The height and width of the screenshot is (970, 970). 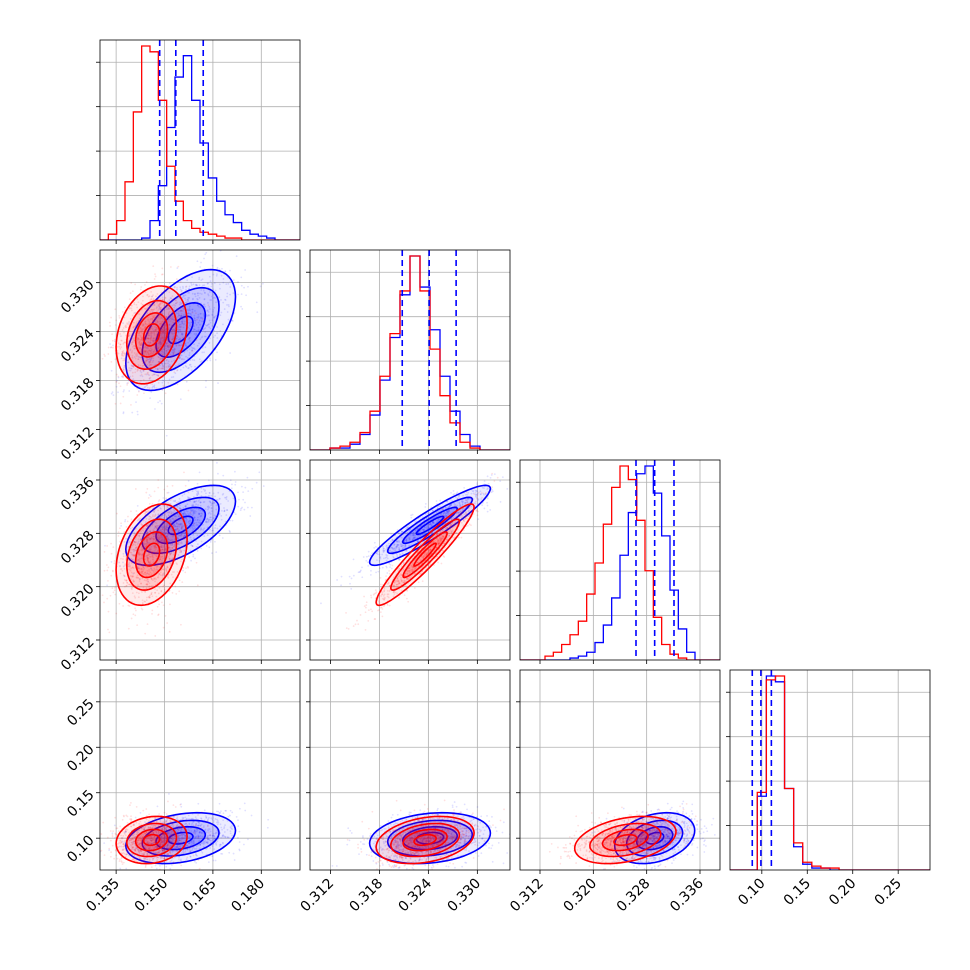 What do you see at coordinates (180, 330) in the screenshot?
I see `contour-line` at bounding box center [180, 330].